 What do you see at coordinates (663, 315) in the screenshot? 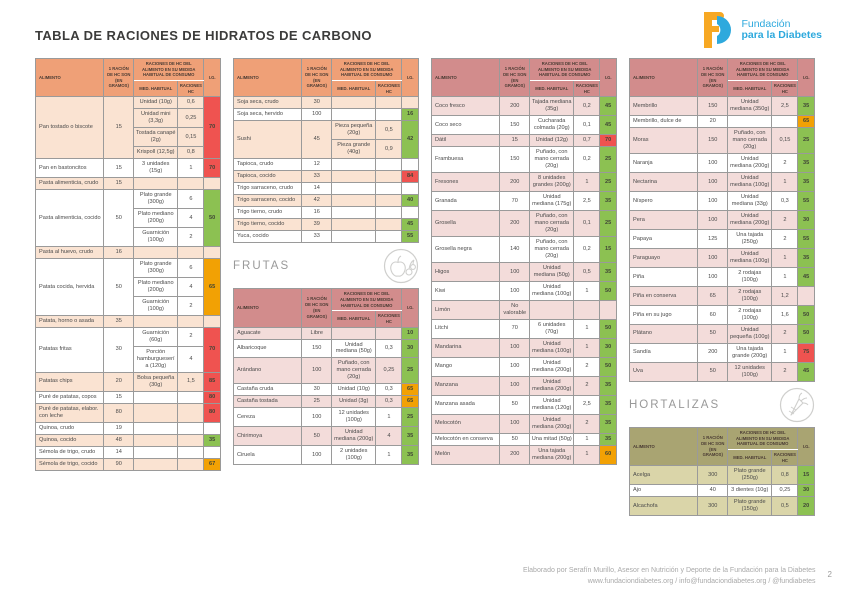
I see `food-name: Piña en su jugo` at bounding box center [663, 315].